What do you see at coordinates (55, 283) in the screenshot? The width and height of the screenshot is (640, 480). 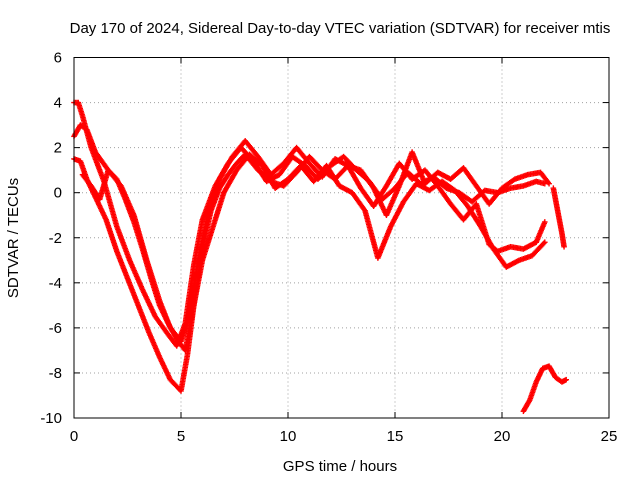 I see `y-tick-label: -4` at bounding box center [55, 283].